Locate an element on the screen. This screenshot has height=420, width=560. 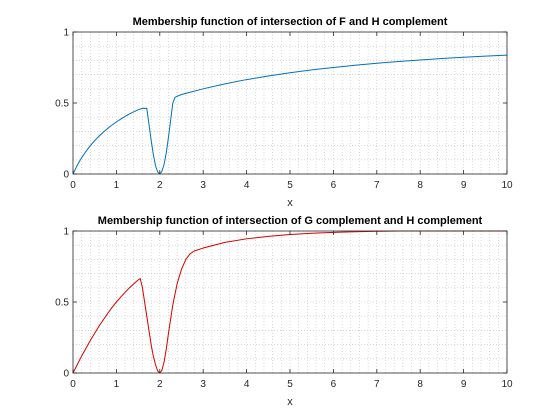
subplot-top-xlabel: x is located at coordinates (290, 203).